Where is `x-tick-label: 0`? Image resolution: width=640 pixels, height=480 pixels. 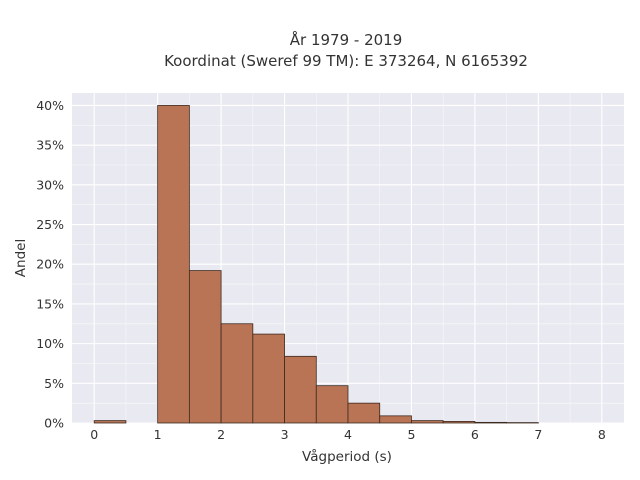 x-tick-label: 0 is located at coordinates (94, 434).